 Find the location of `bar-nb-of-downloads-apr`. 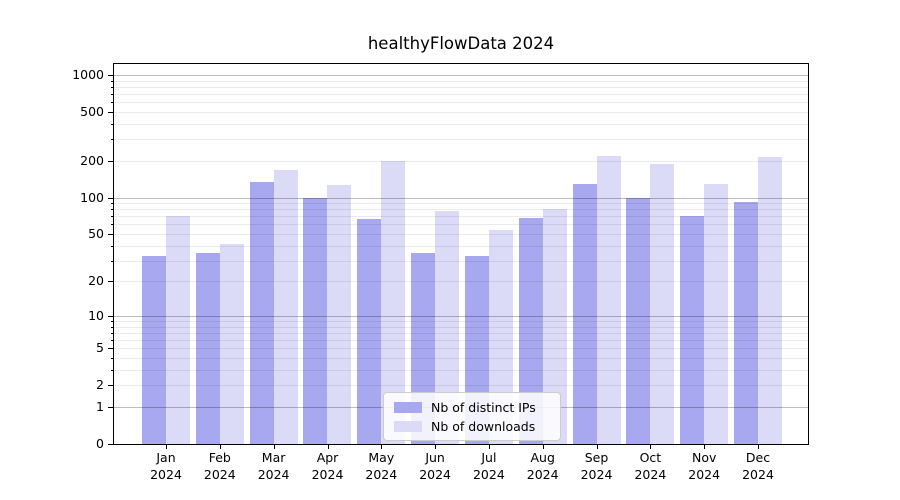

bar-nb-of-downloads-apr is located at coordinates (339, 314).